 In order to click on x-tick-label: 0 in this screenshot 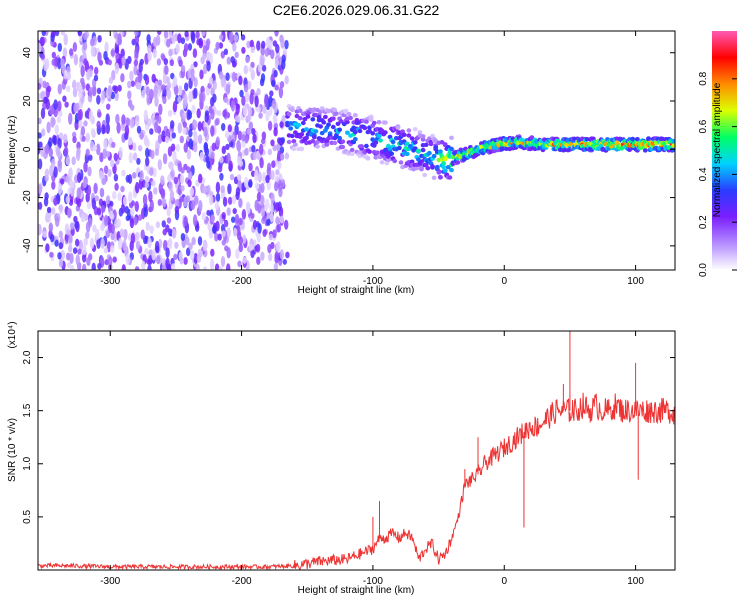, I will do `click(504, 281)`.